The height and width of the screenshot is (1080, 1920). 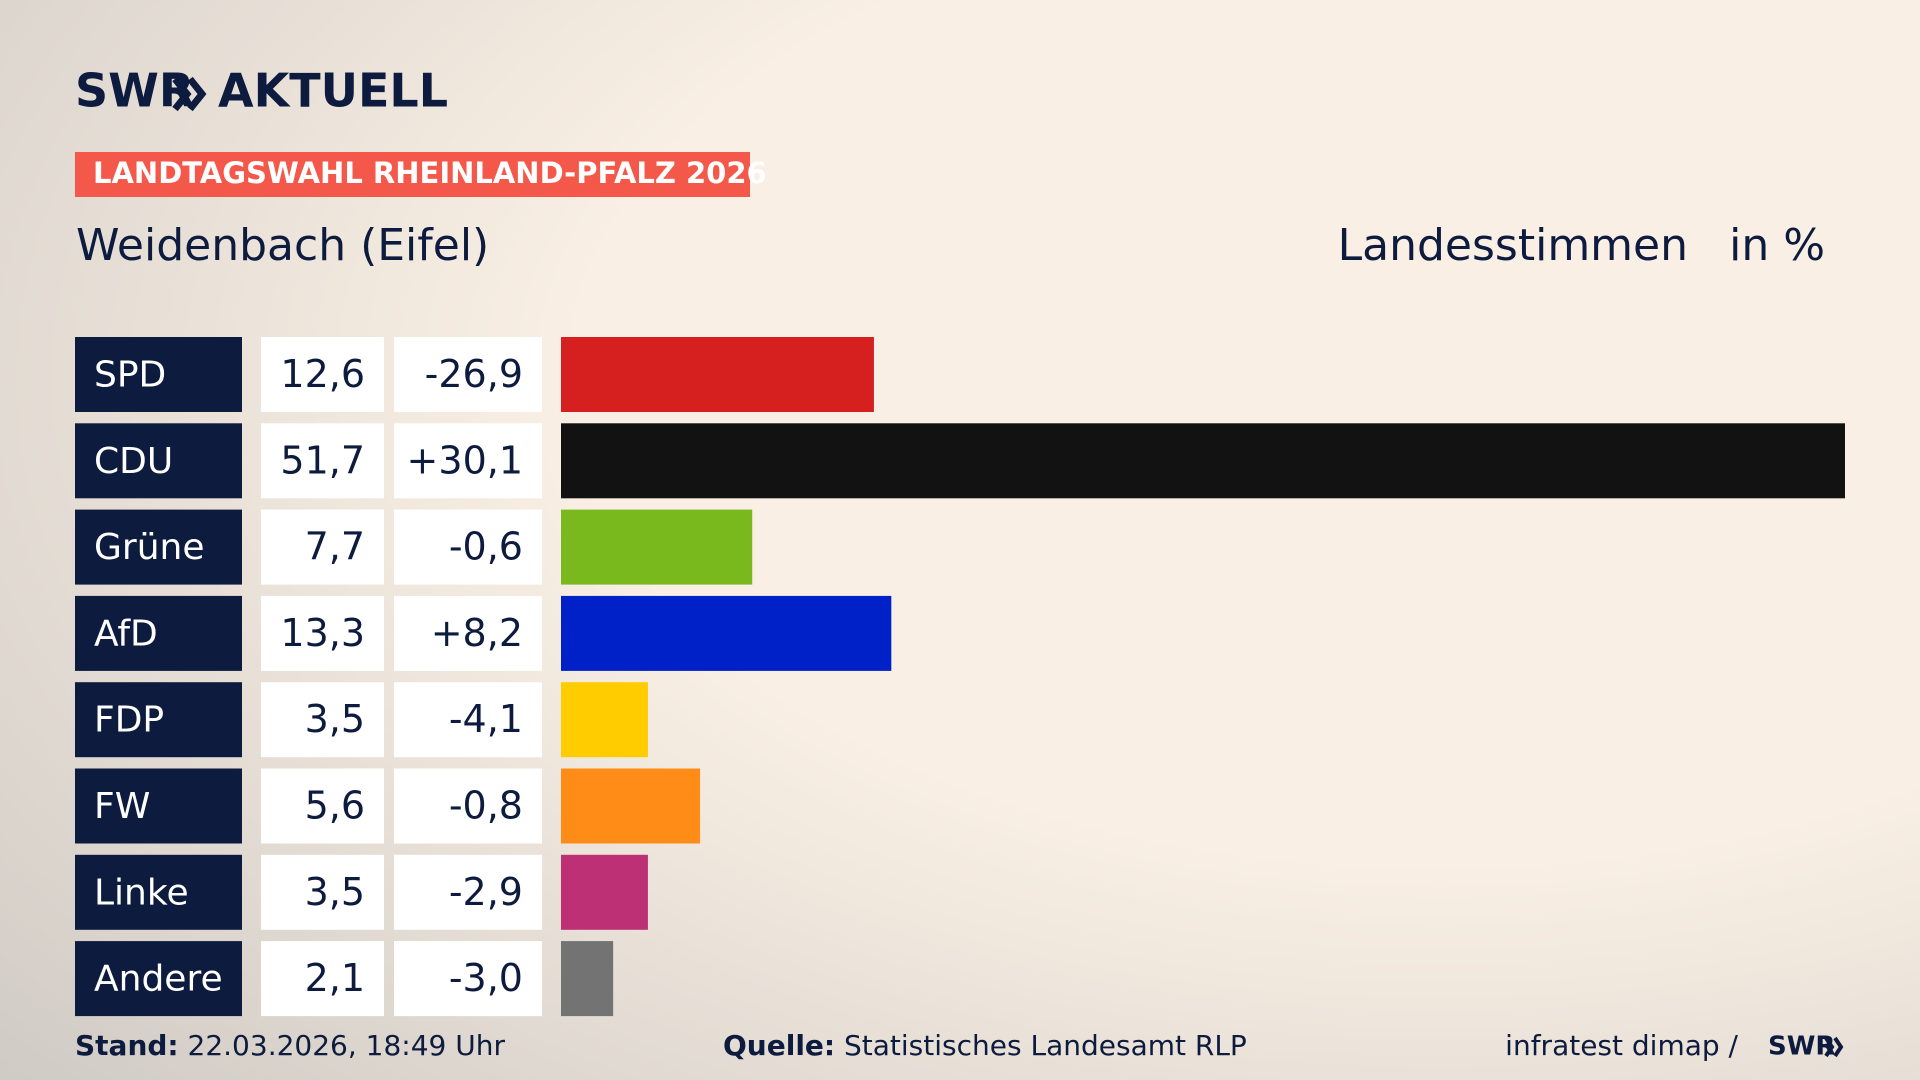 What do you see at coordinates (486, 978) in the screenshot?
I see `change-label: -3,0` at bounding box center [486, 978].